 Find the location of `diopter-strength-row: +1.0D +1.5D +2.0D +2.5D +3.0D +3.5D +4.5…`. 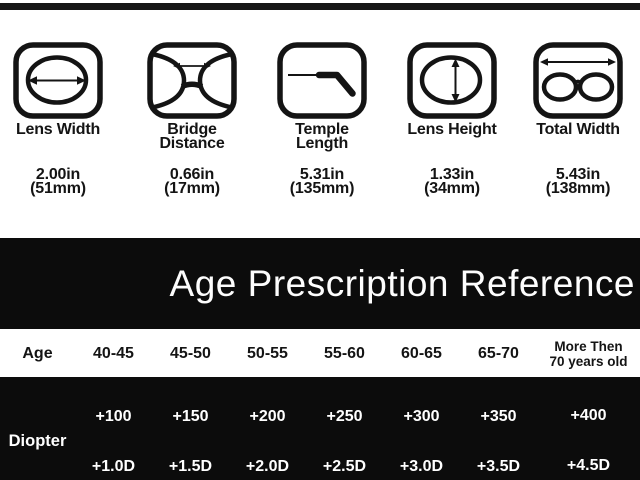

diopter-strength-row: +1.0D +1.5D +2.0D +2.5D +3.0D +3.5D +4.5… is located at coordinates (357, 468).